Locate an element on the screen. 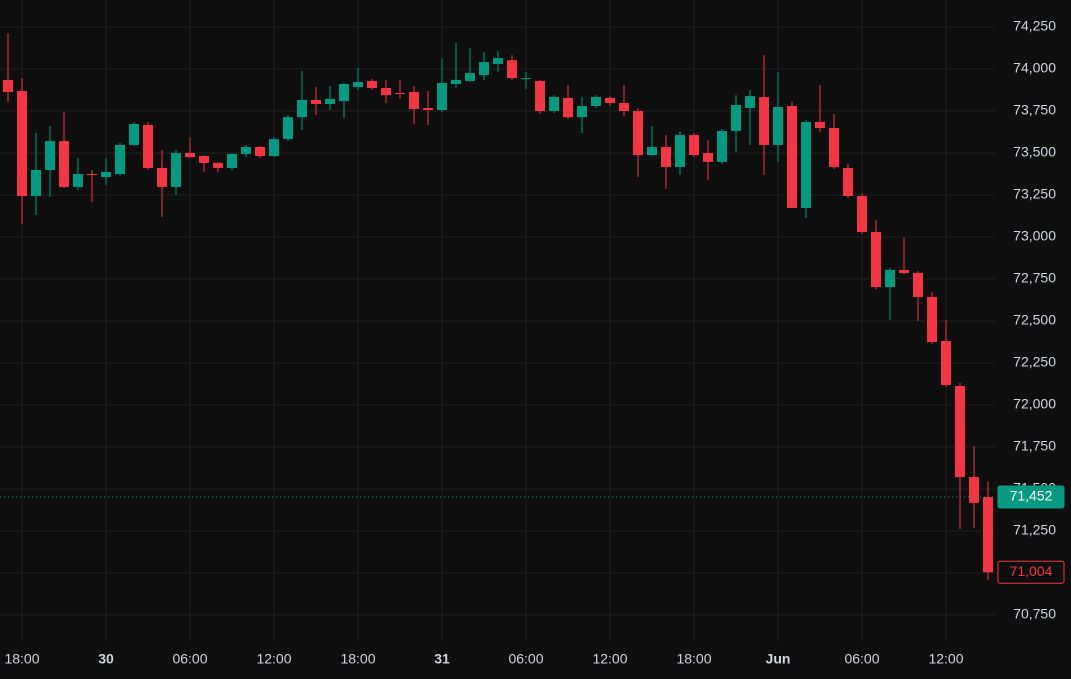  y-tick-label: 72,500 is located at coordinates (1034, 320).